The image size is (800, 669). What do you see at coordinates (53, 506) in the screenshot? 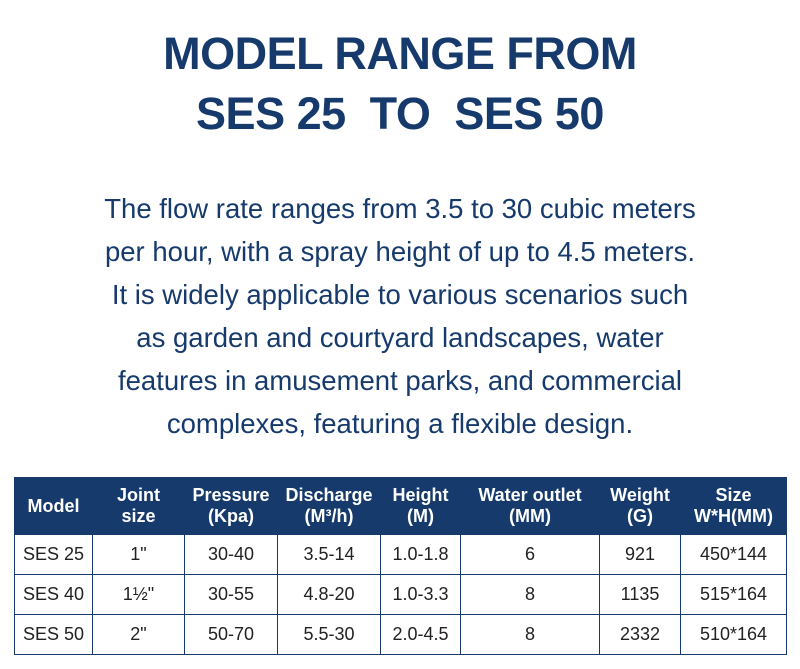
I see `header-model: Model` at bounding box center [53, 506].